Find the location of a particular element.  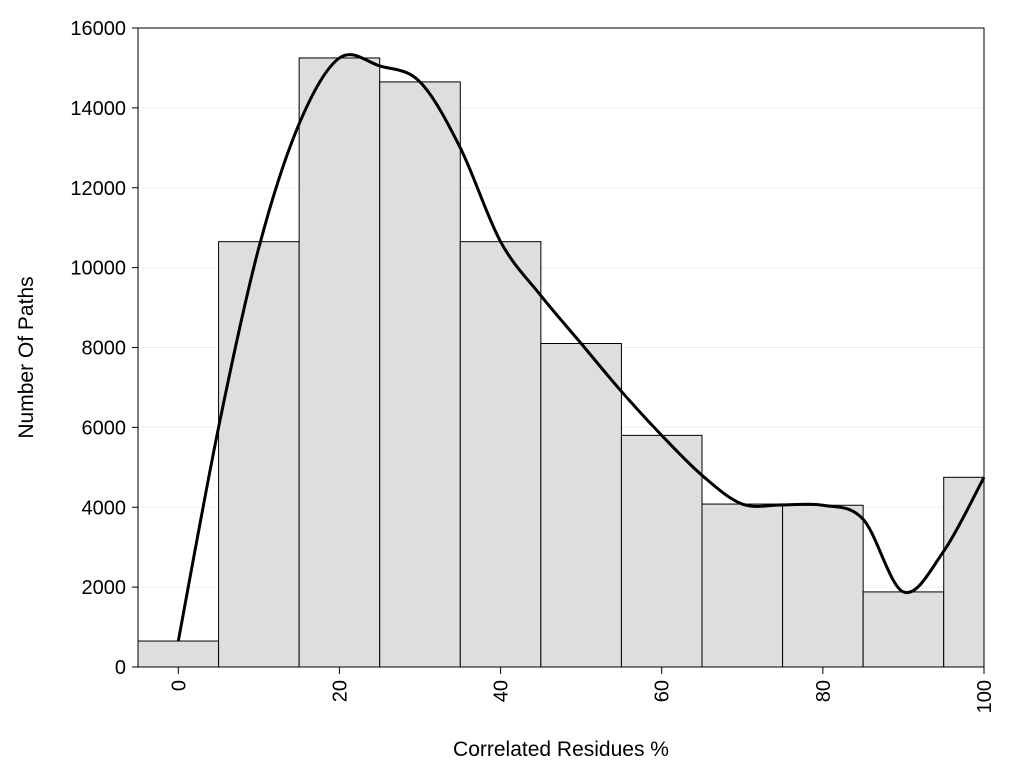

y-tick-label: 16000 is located at coordinates (98, 29).